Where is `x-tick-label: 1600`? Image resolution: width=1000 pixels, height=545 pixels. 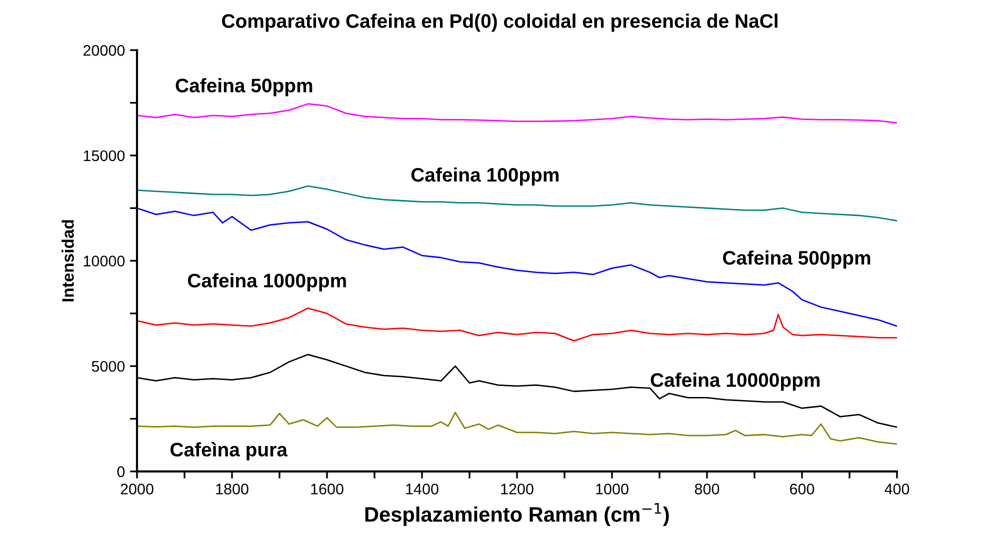 x-tick-label: 1600 is located at coordinates (327, 489).